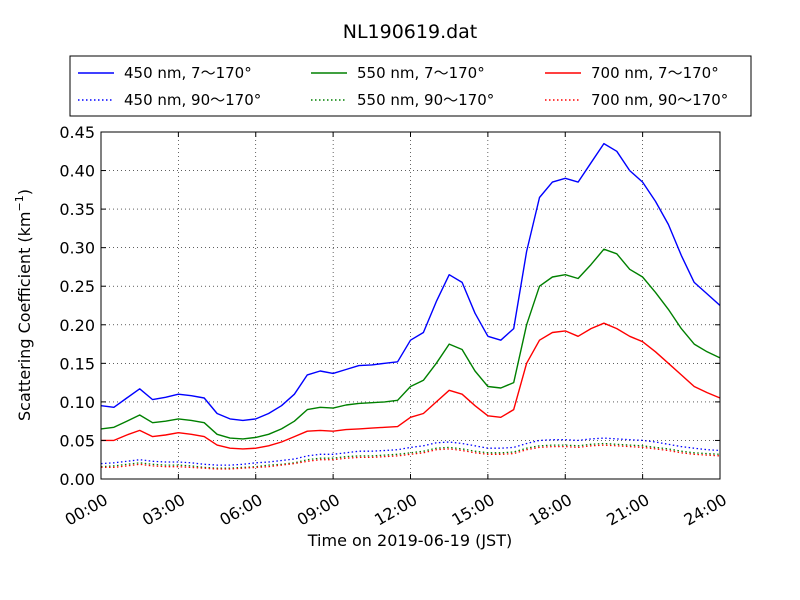  Describe the element at coordinates (77, 306) in the screenshot. I see `y-tick-labels: 0.00 0.05 0.10 0.15 0.20 0.25 0.30 0.35 0.40 0.45` at that location.